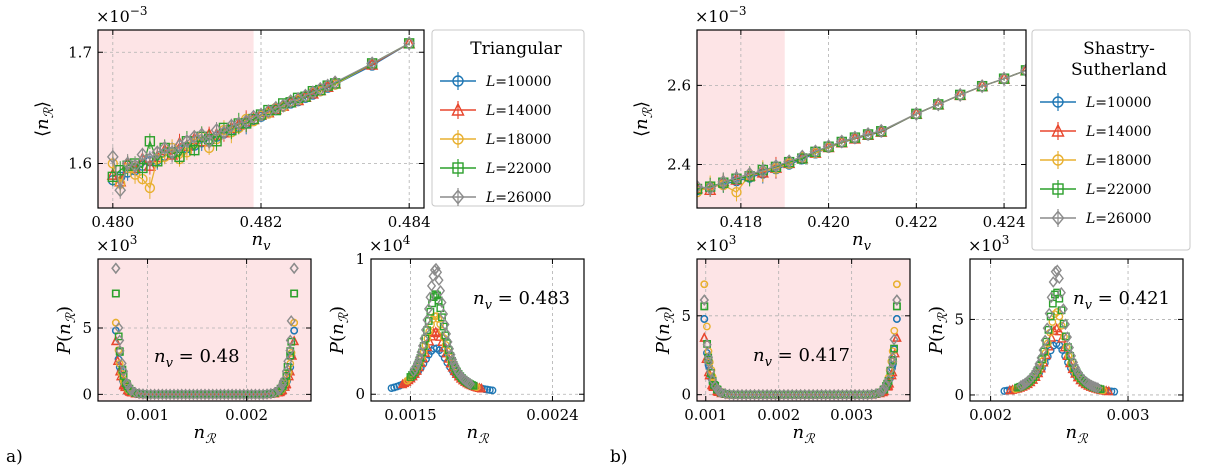 This screenshot has width=1208, height=466. Describe the element at coordinates (1004, 222) in the screenshot. I see `x-tick-label: 0.424` at that location.